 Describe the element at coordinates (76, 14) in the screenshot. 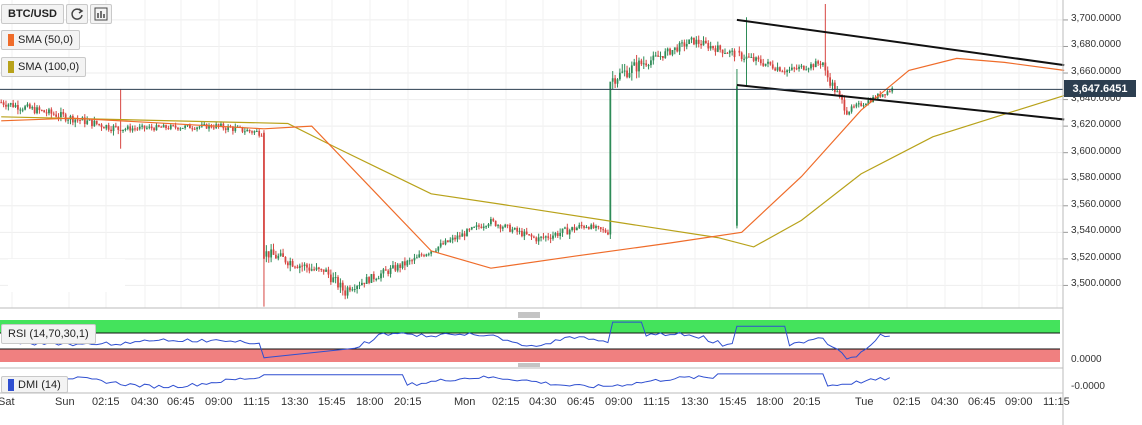

I see `refresh-icon` at that location.